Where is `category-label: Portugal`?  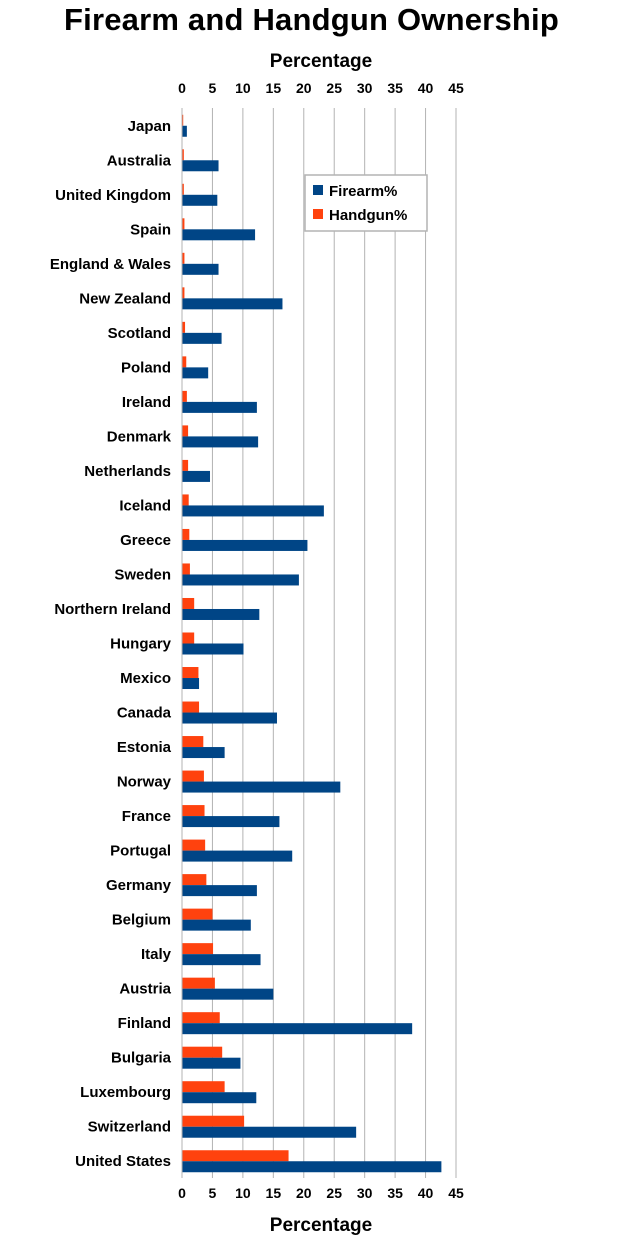
category-label: Portugal is located at coordinates (140, 851).